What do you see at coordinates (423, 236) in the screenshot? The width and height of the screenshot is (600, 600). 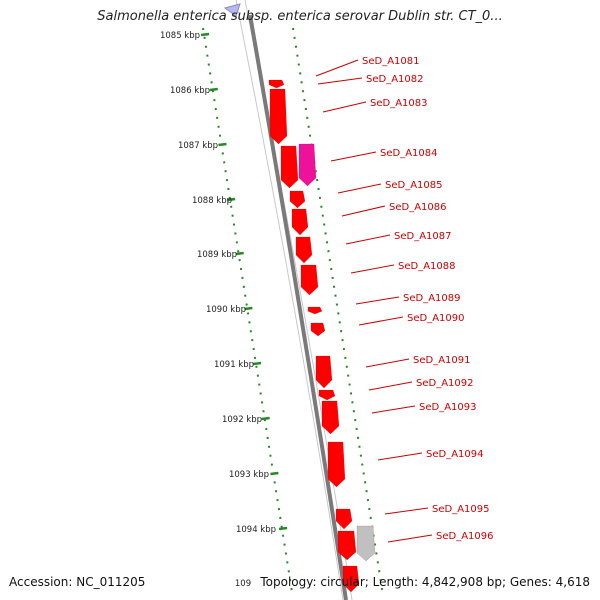 I see `gene-label: SeD_A1087` at bounding box center [423, 236].